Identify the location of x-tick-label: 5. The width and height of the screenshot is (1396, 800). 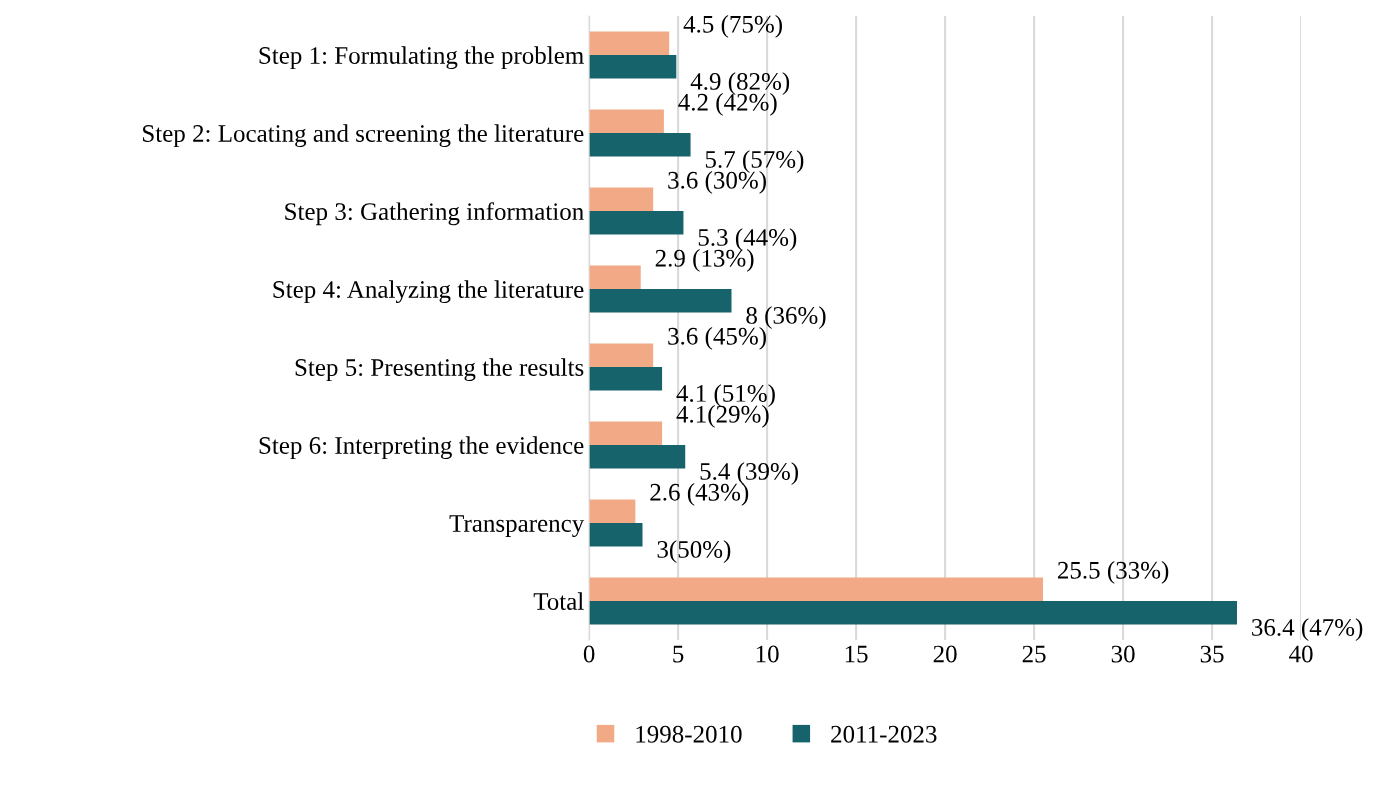
(678, 654).